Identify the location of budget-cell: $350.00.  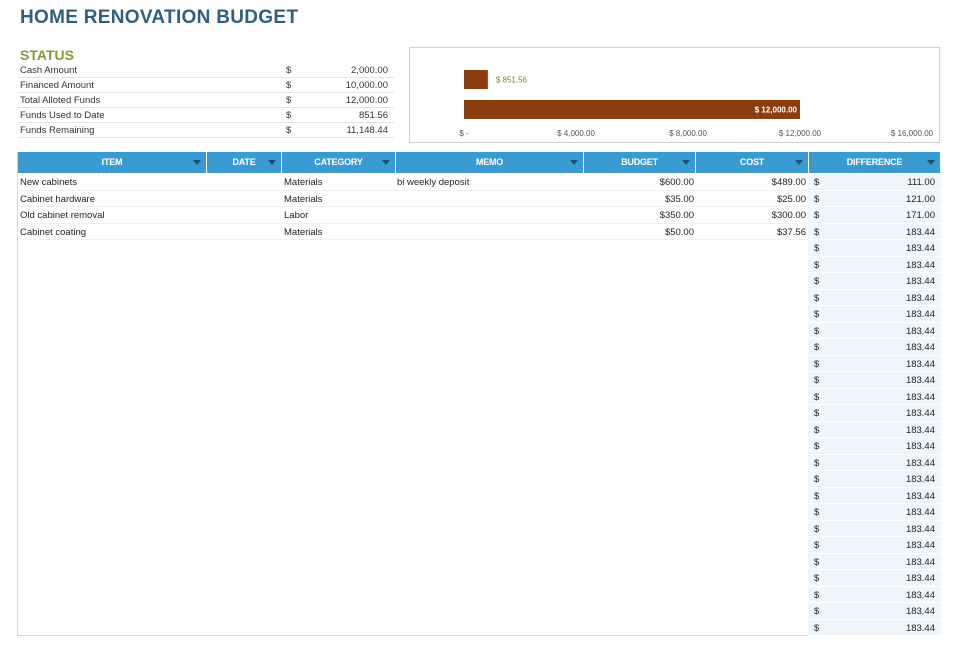
(676, 215).